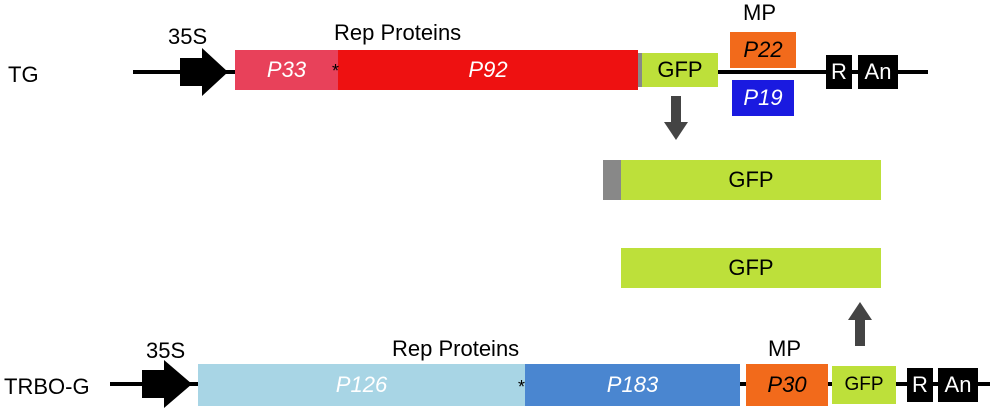 The width and height of the screenshot is (1000, 420). I want to click on trbo-p126-box: P126, so click(361, 385).